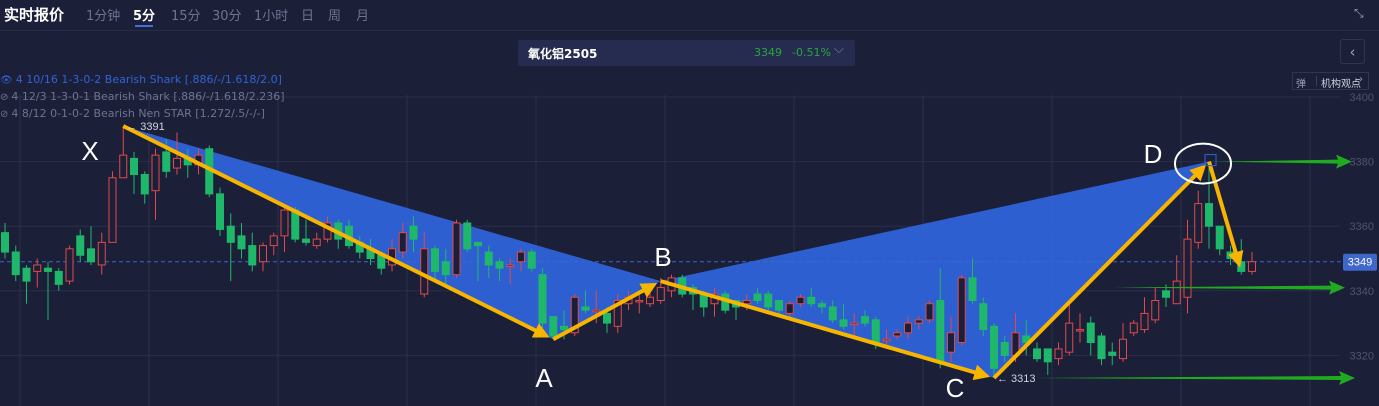 The height and width of the screenshot is (406, 1379). I want to click on symbol-price: 3349, so click(768, 52).